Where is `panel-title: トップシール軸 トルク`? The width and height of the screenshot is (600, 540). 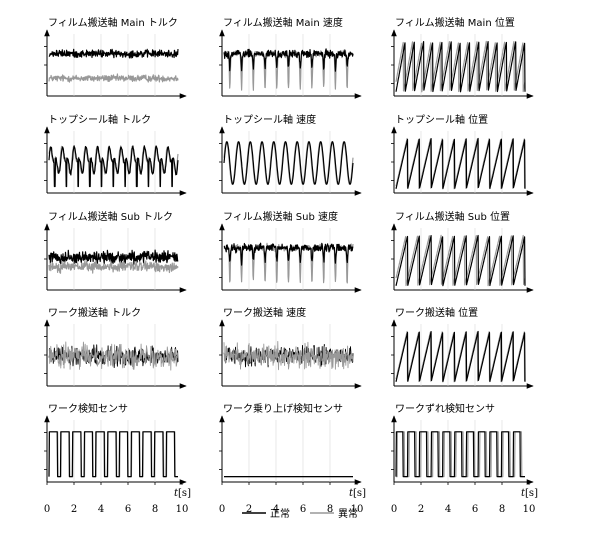 panel-title: トップシール軸 トルク is located at coordinates (99, 119).